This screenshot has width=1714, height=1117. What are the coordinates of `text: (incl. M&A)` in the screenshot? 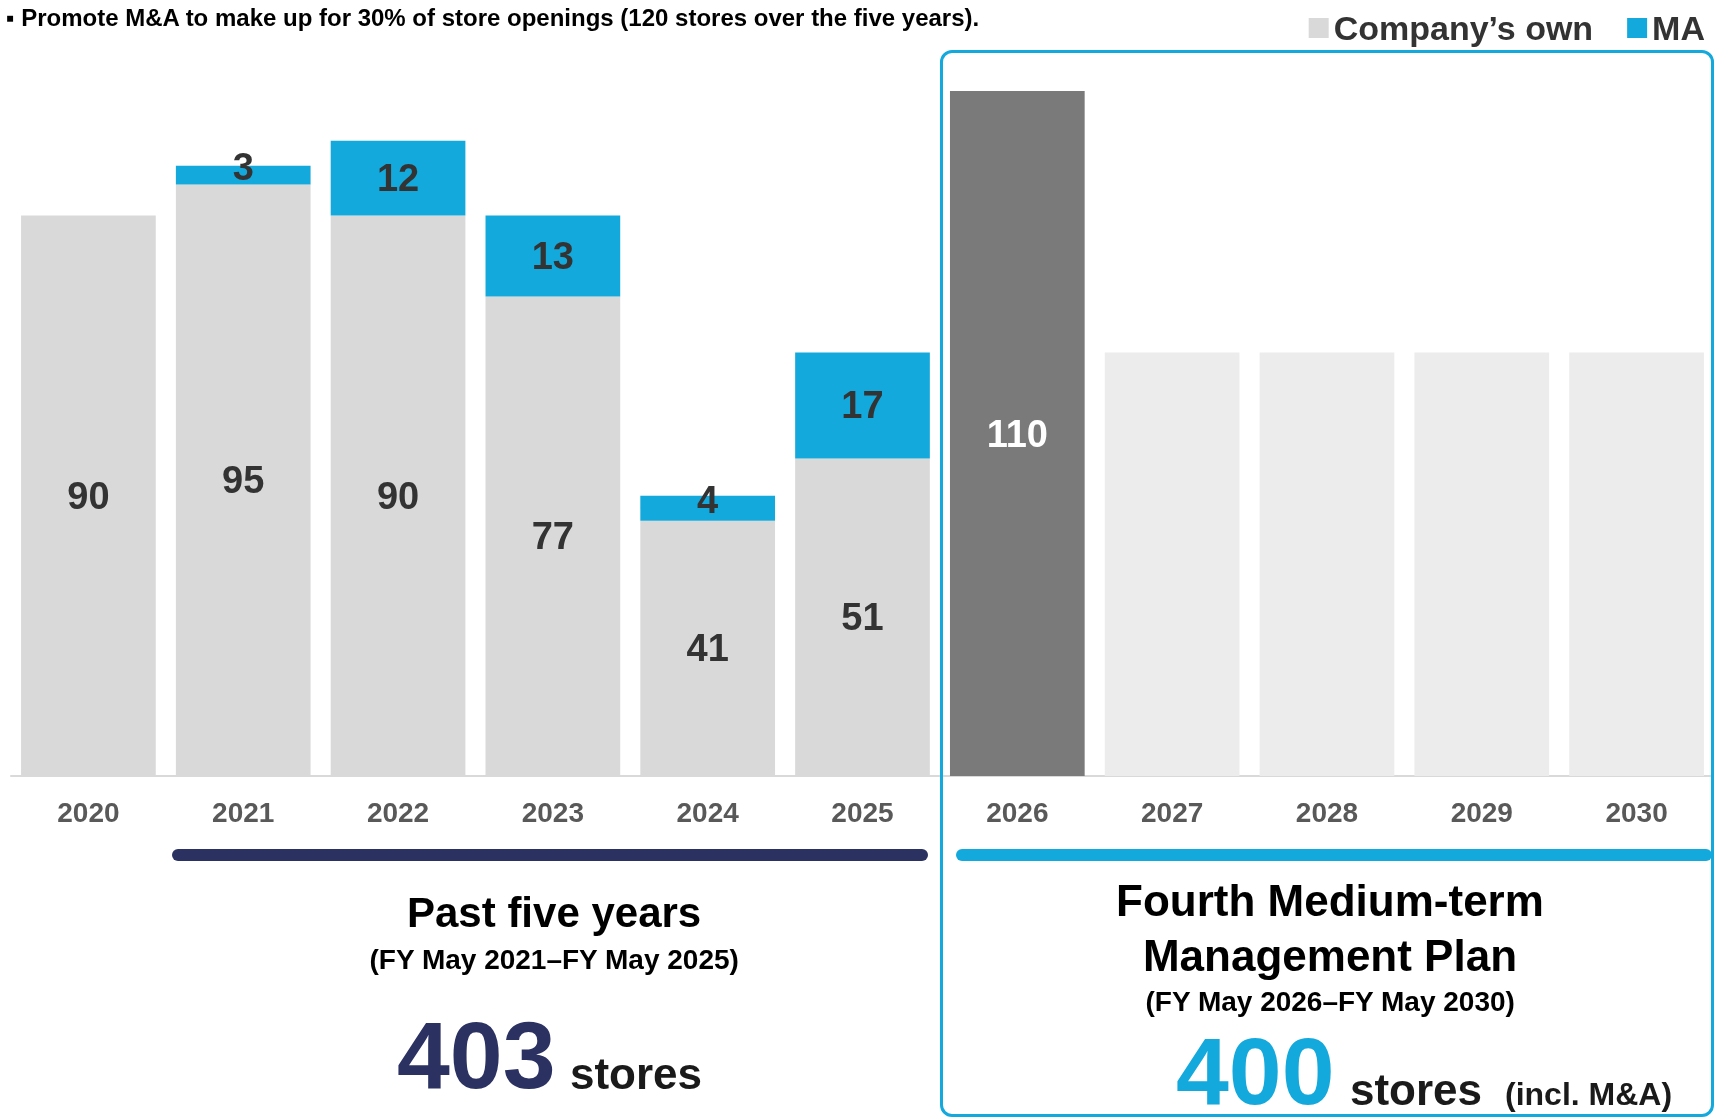 It's located at (1589, 1094).